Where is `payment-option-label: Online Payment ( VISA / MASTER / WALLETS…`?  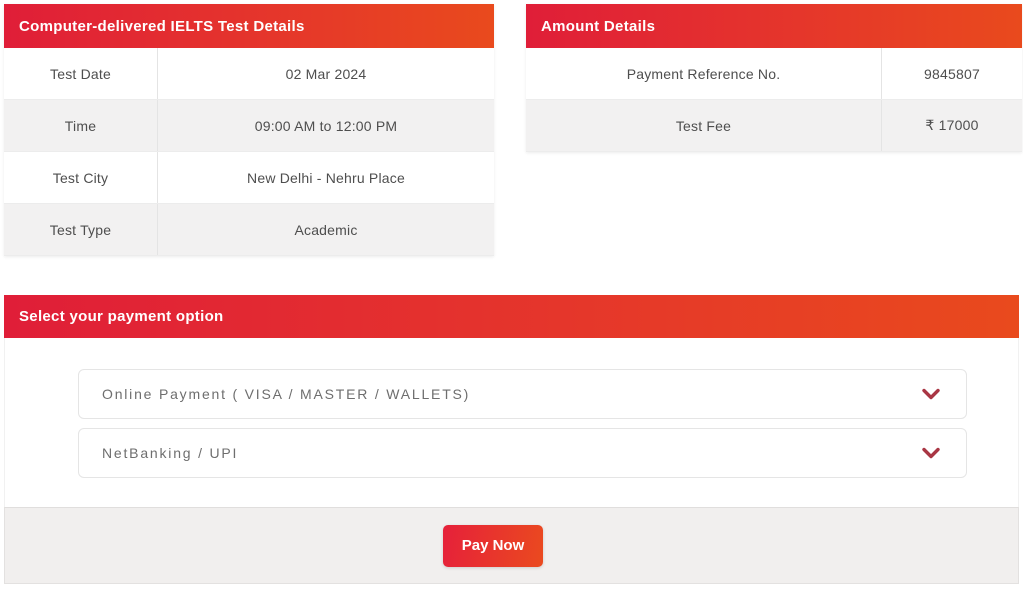
payment-option-label: Online Payment ( VISA / MASTER / WALLETS… is located at coordinates (286, 394).